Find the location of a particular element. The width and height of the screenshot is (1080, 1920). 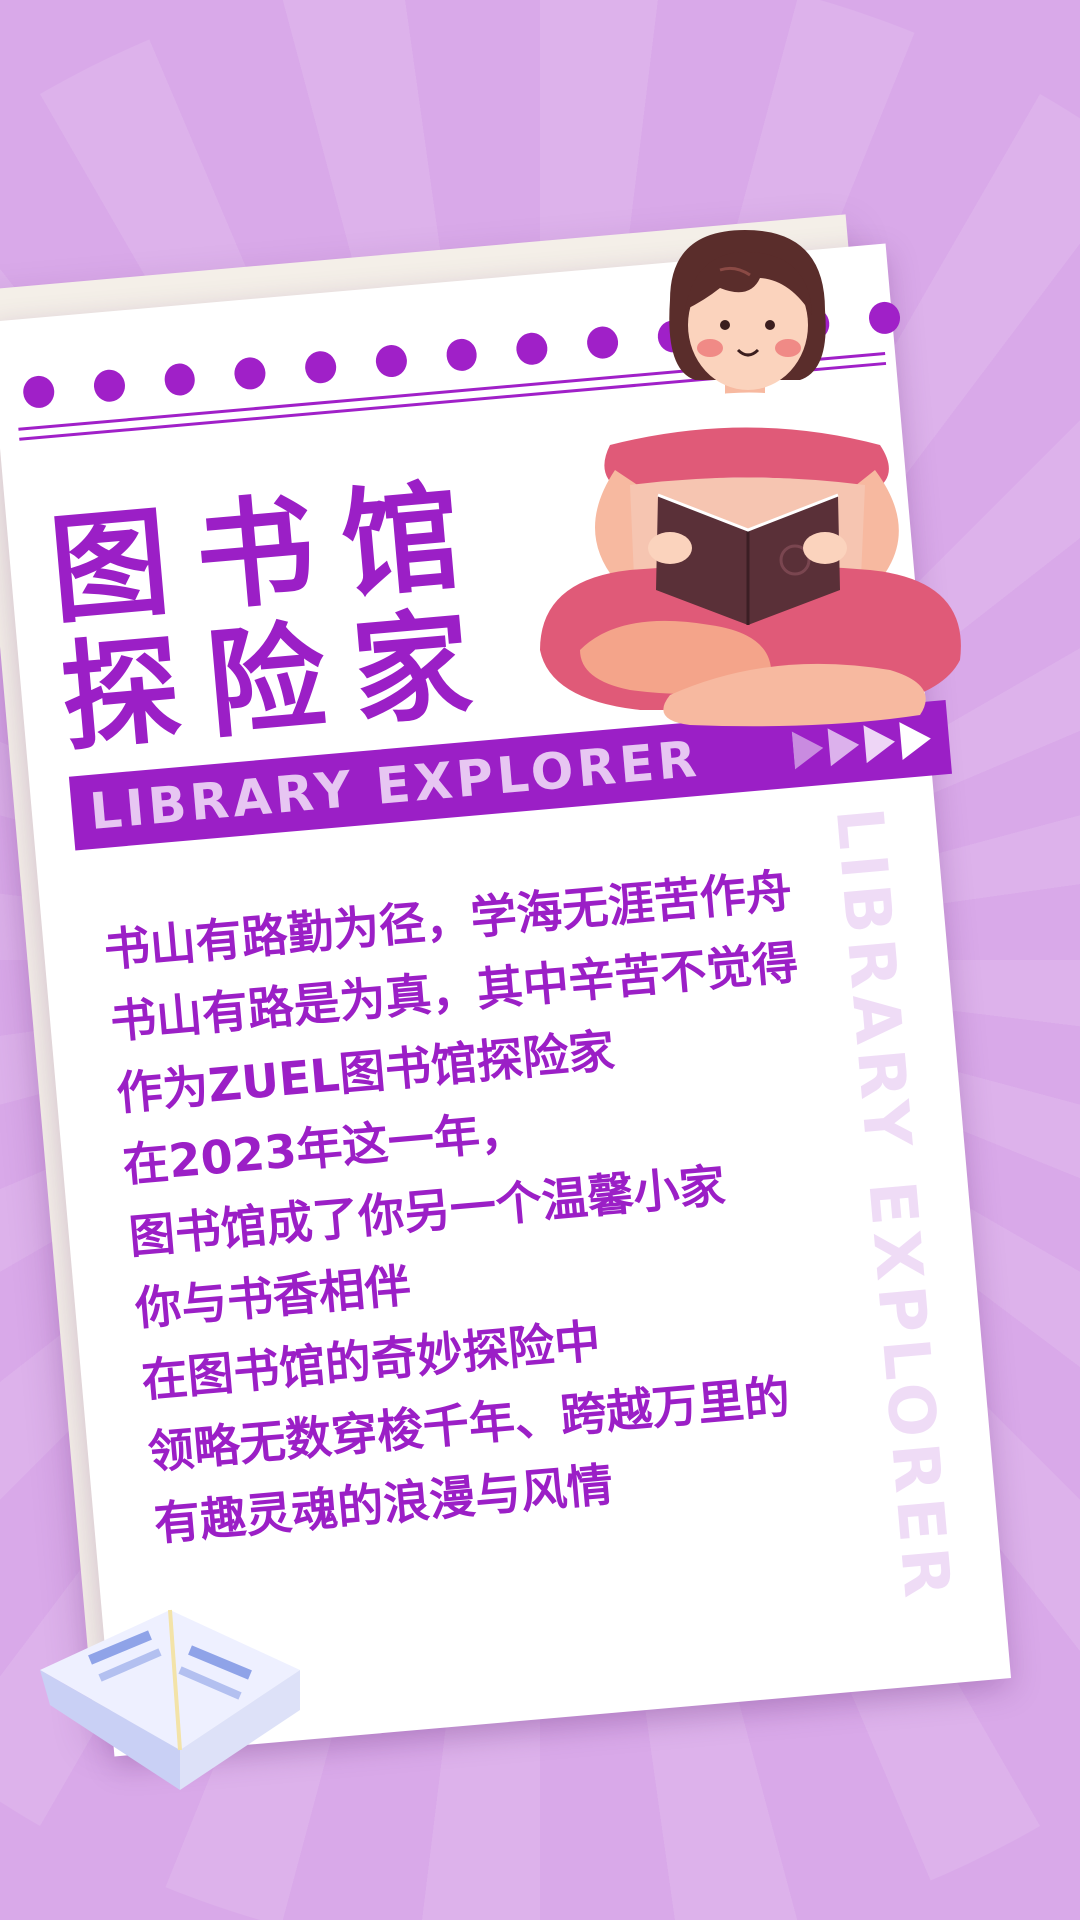

title-banner: LIBRARY EXPLORER is located at coordinates (510, 775).